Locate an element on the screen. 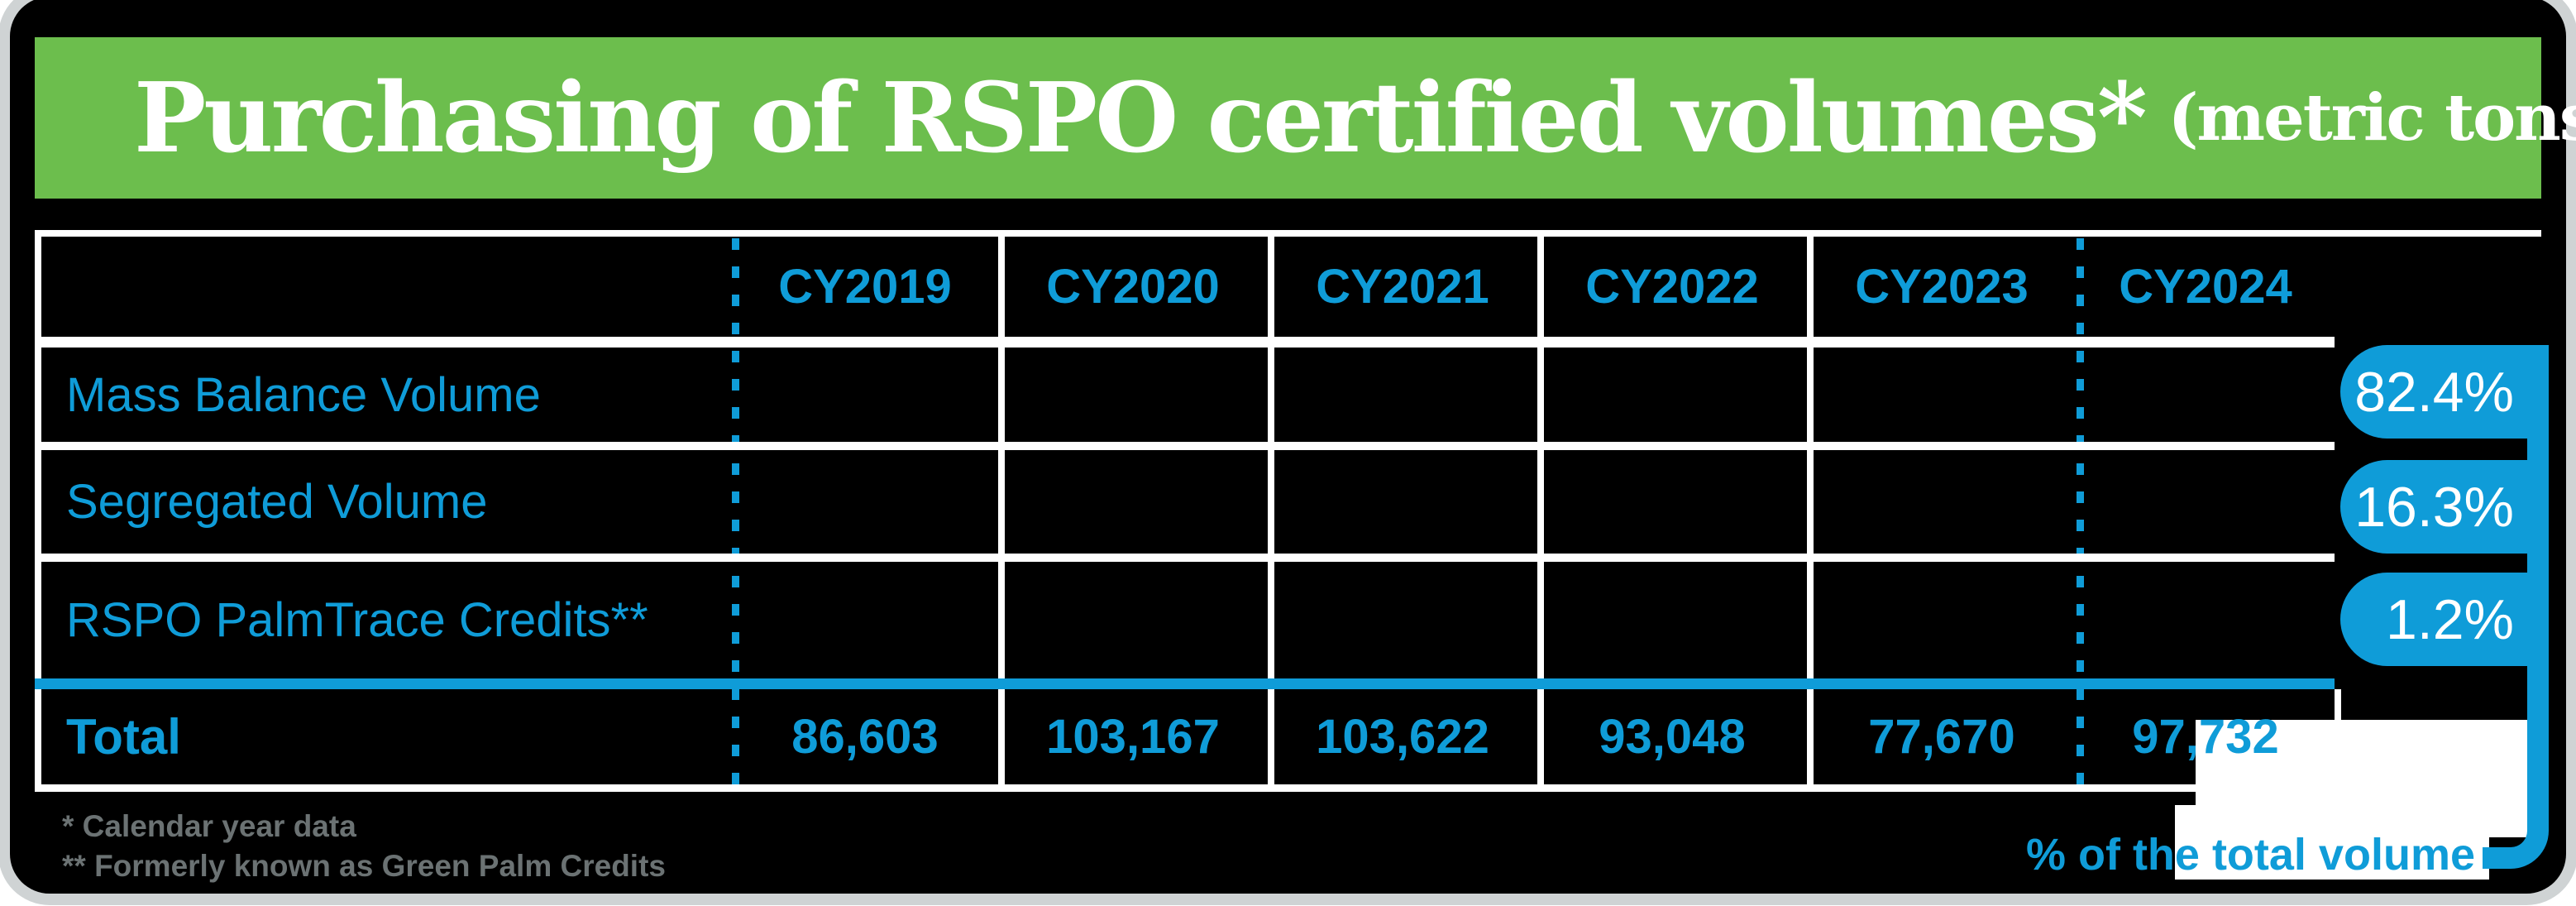  total-value-cy2020: 103,167 is located at coordinates (1133, 737).